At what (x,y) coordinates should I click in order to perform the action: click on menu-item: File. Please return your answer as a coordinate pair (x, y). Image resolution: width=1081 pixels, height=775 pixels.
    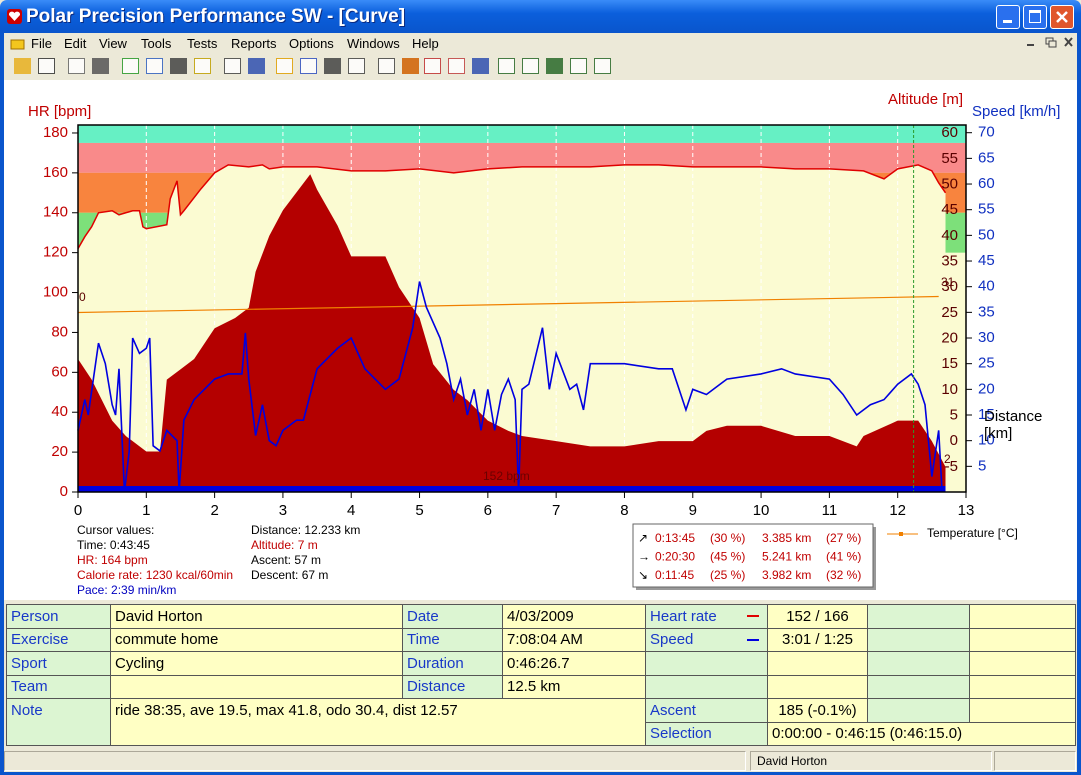
    Looking at the image, I should click on (41, 43).